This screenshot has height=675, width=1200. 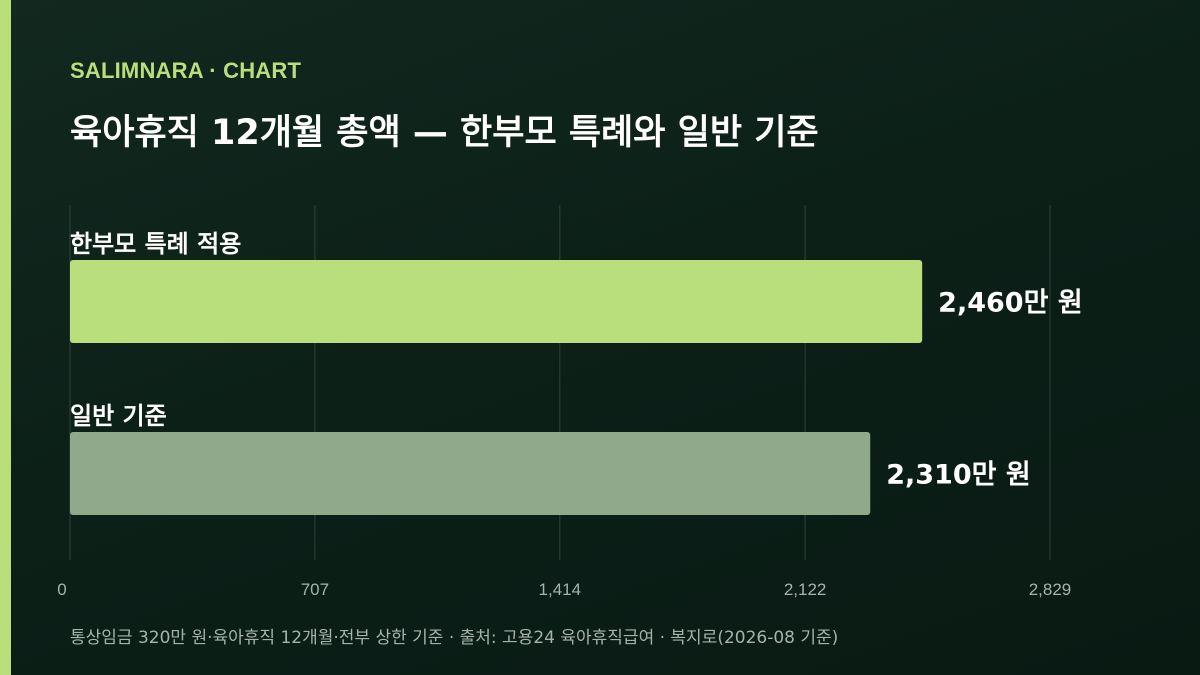 What do you see at coordinates (1050, 589) in the screenshot?
I see `x-tick-label: 2,829` at bounding box center [1050, 589].